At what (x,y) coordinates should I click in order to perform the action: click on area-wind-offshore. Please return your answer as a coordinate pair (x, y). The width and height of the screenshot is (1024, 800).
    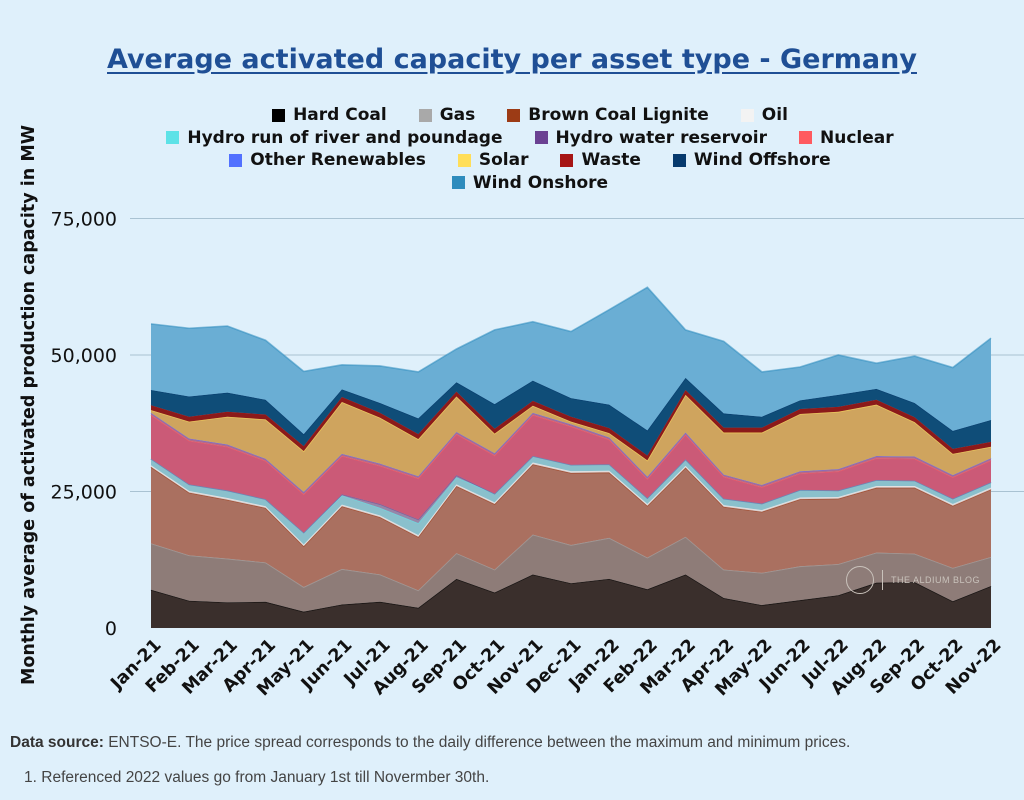
    Looking at the image, I should click on (571, 416).